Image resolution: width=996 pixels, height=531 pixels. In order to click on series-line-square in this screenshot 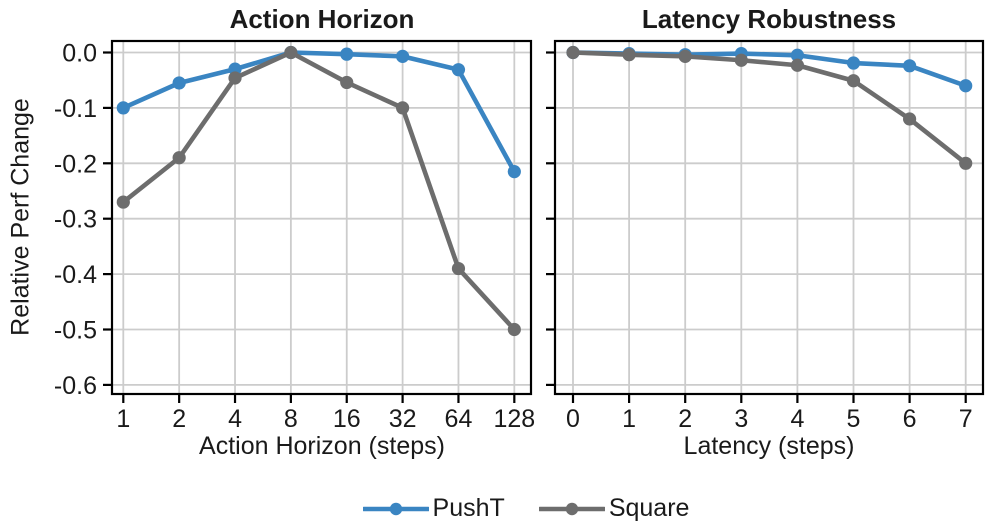, I will do `click(769, 108)`.